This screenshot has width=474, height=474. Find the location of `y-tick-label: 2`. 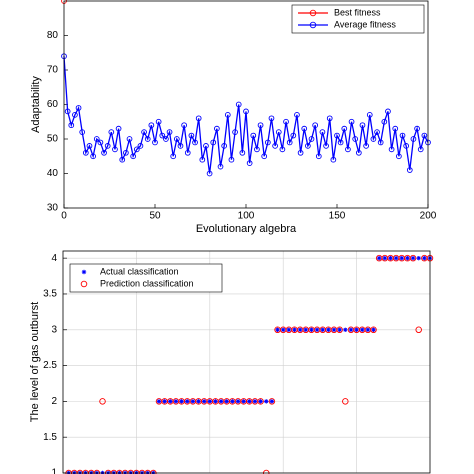

y-tick-label: 2 is located at coordinates (54, 401).